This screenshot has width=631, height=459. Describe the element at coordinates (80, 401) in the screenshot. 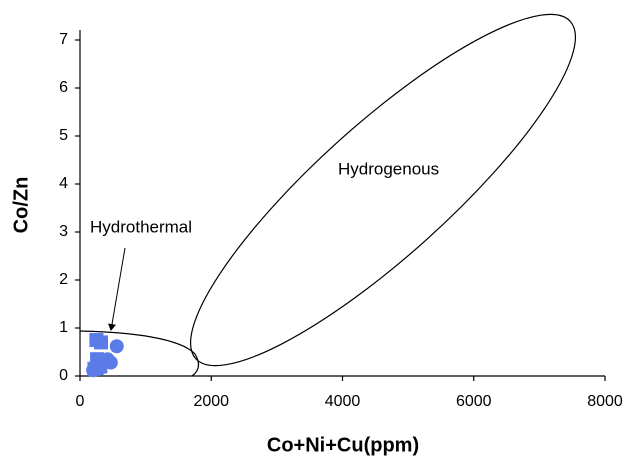

I see `x-tick-label: 0` at that location.